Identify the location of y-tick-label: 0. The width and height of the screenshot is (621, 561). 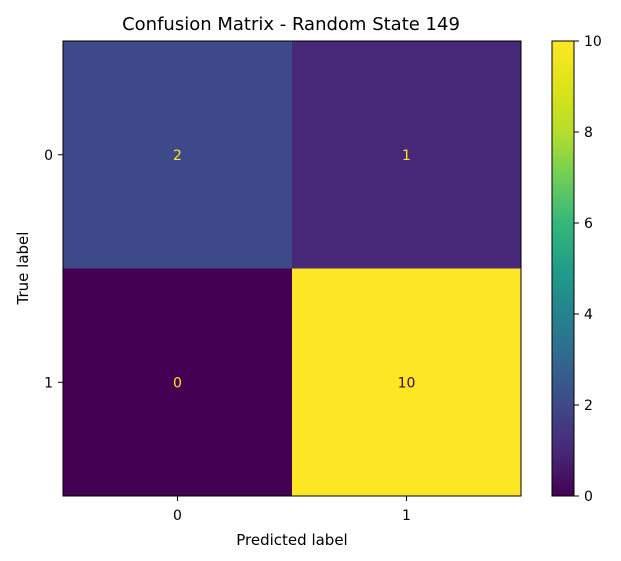
(48, 156).